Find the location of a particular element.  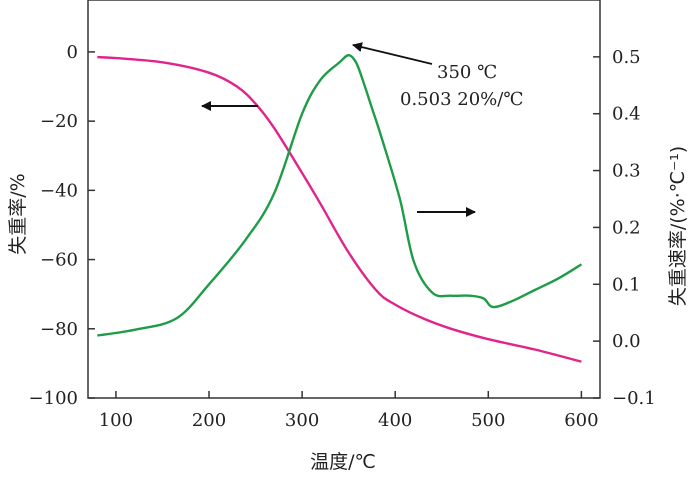

y-right-tick-label: 0.4 is located at coordinates (626, 114).